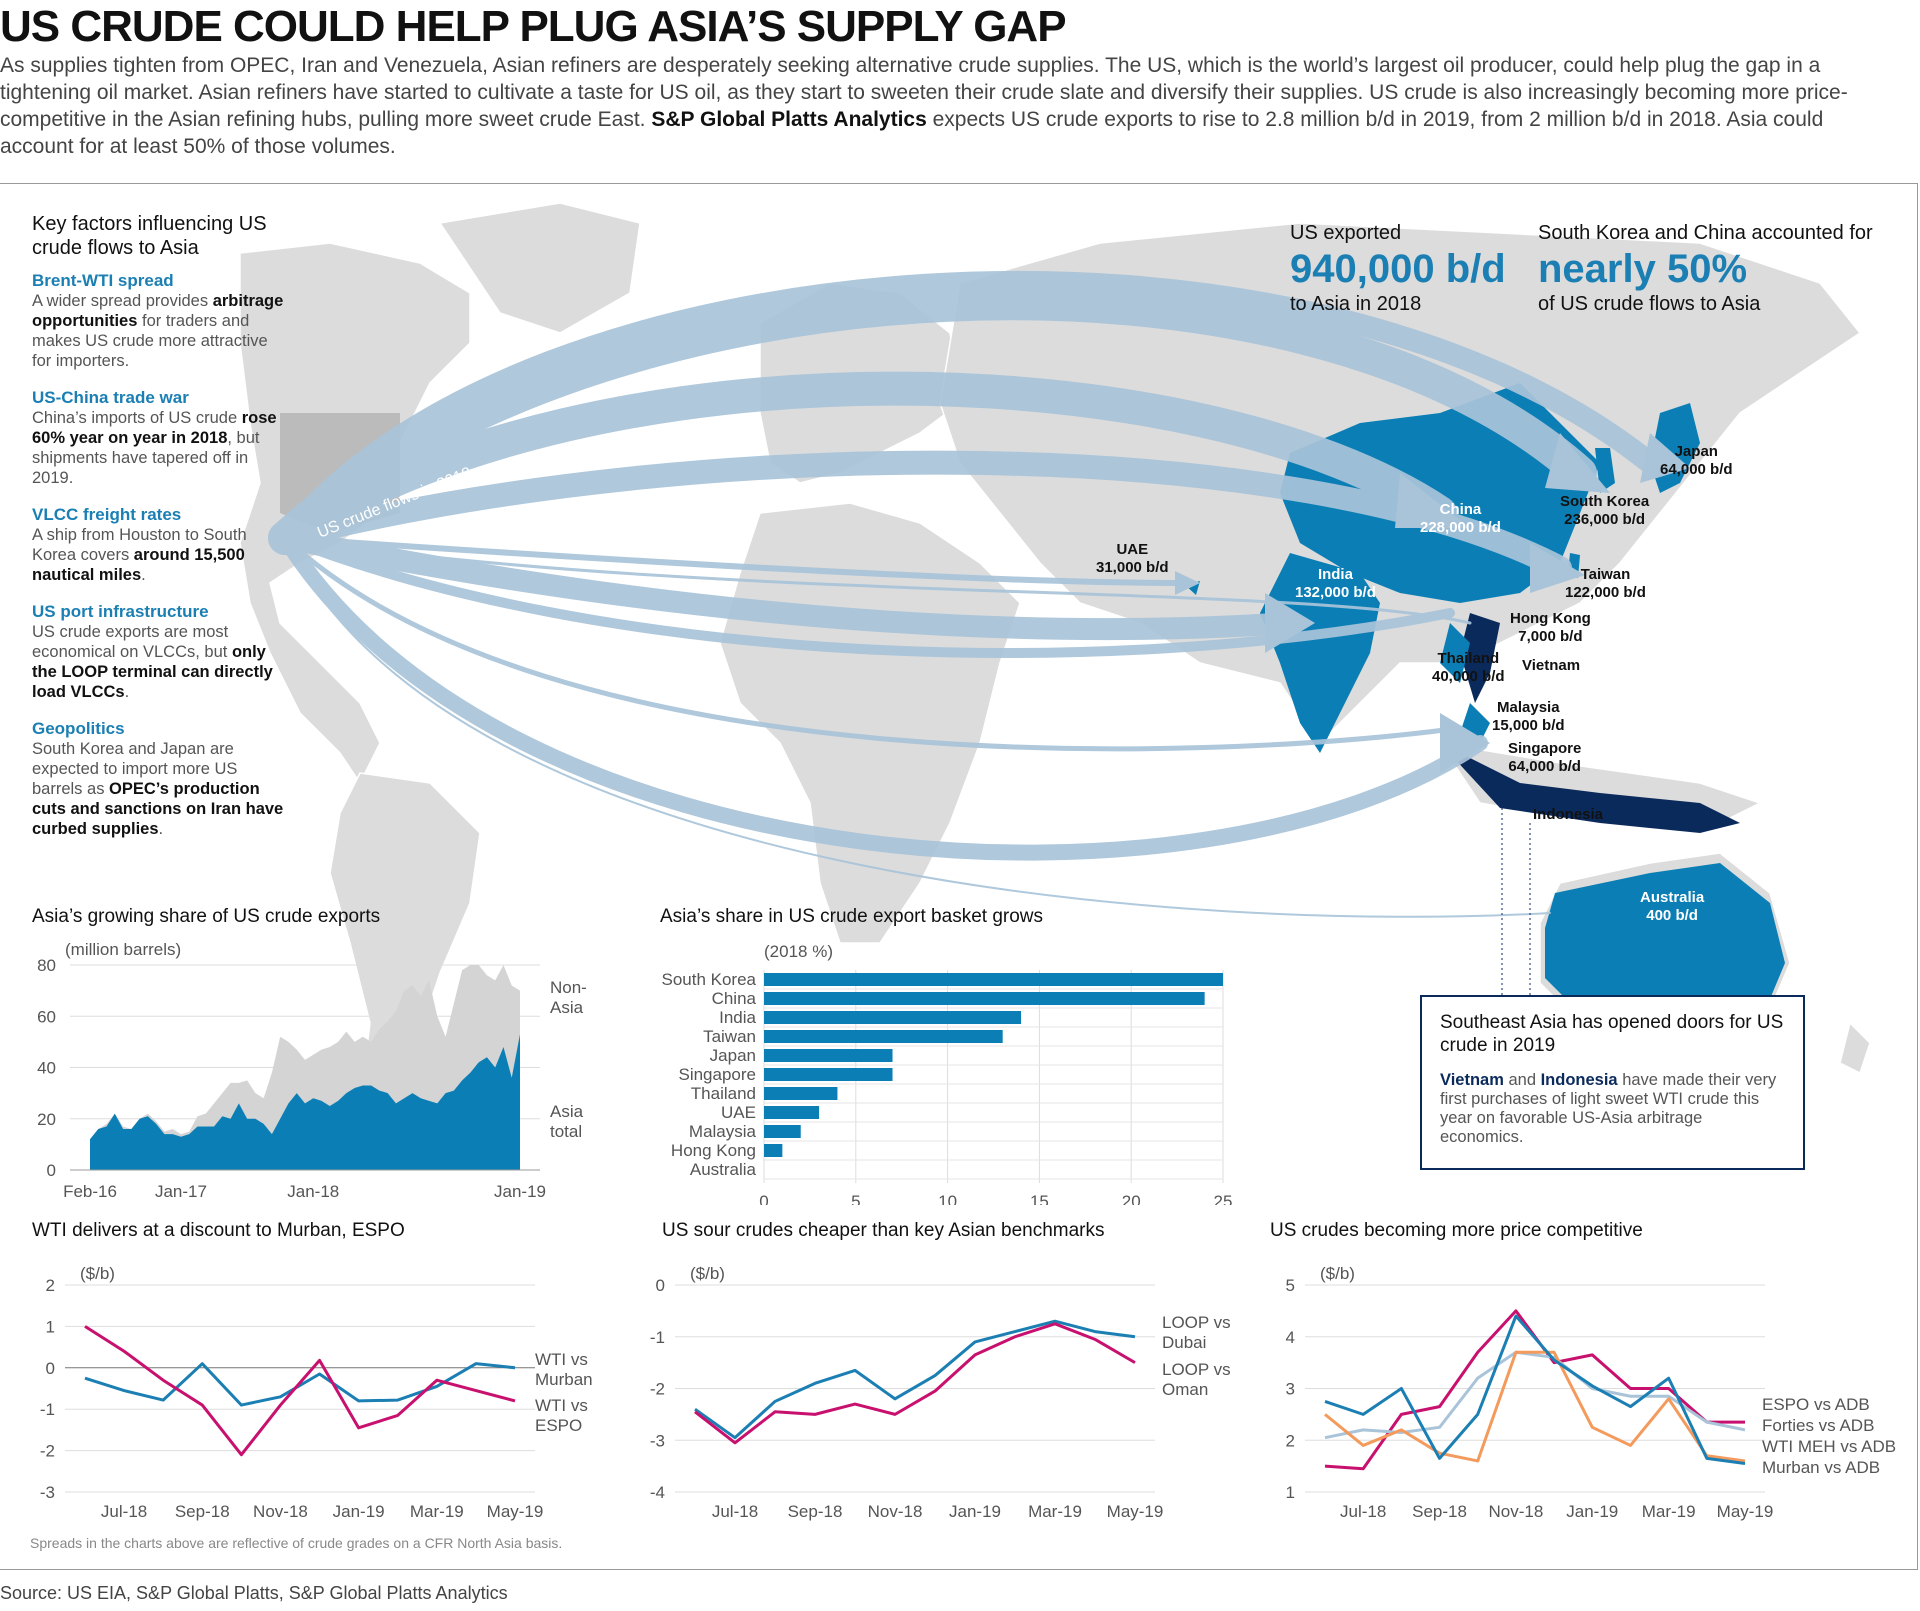 The image size is (1920, 1611). I want to click on flow-uae, so click(732, 560).